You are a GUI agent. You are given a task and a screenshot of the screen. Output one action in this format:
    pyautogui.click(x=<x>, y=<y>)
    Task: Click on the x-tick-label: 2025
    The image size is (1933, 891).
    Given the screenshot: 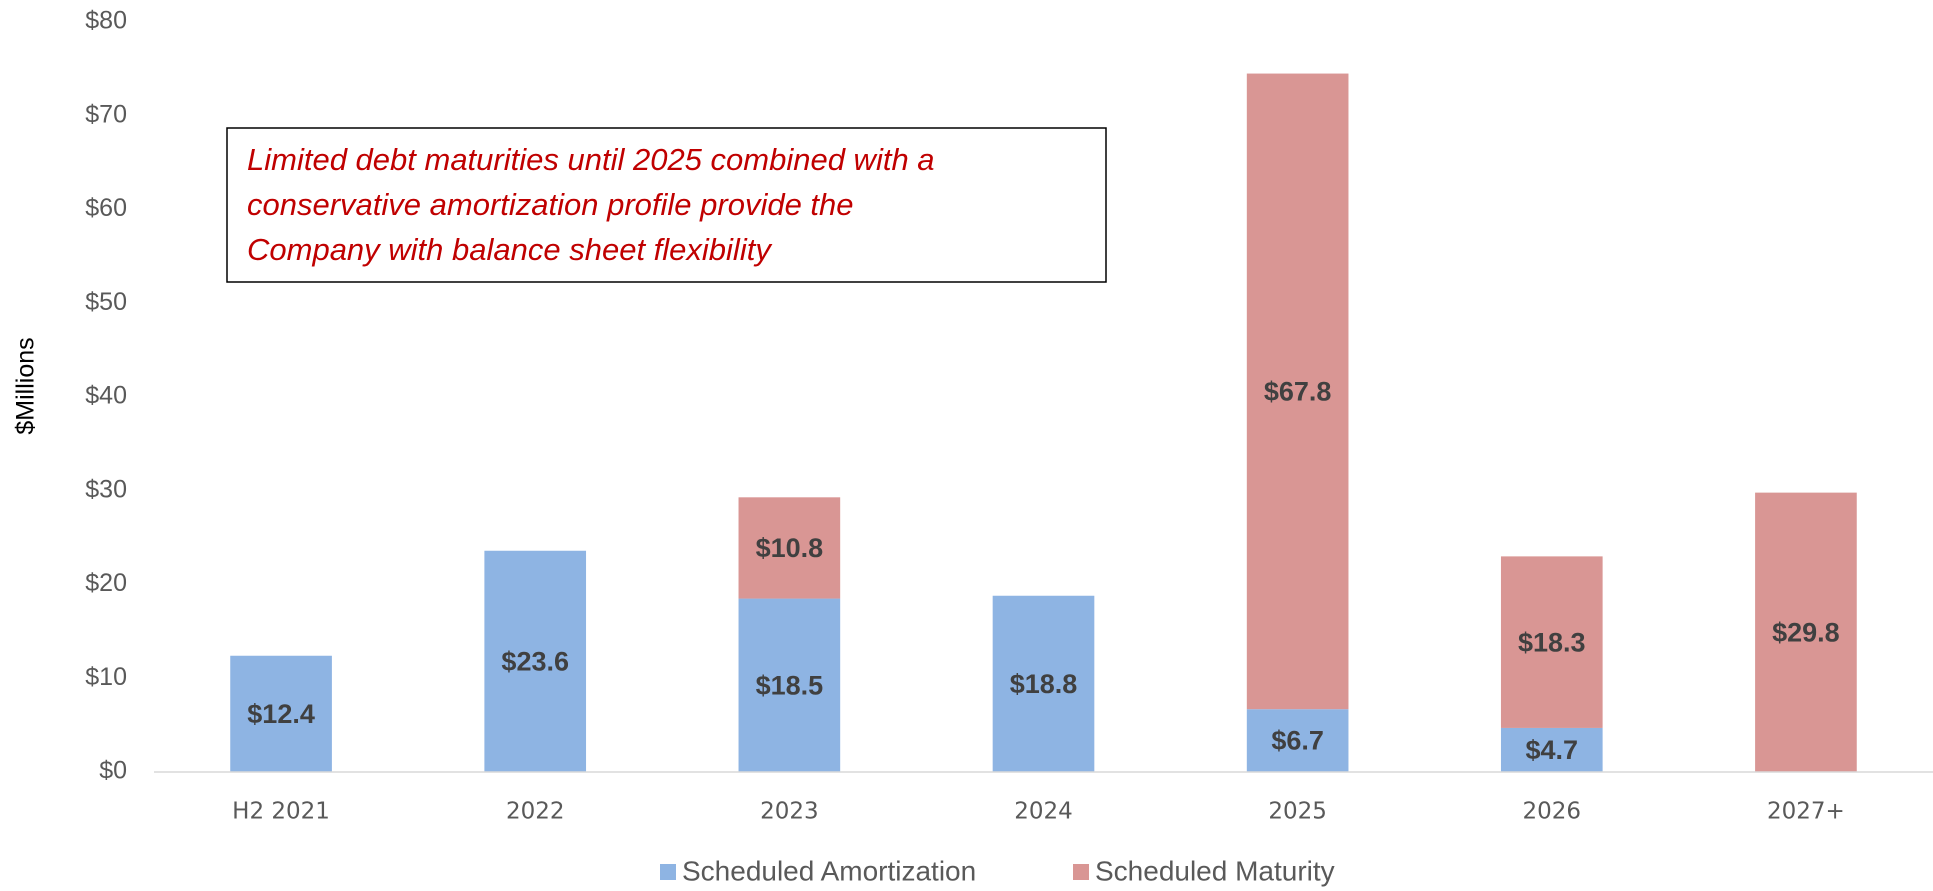 What is the action you would take?
    pyautogui.click(x=1297, y=812)
    